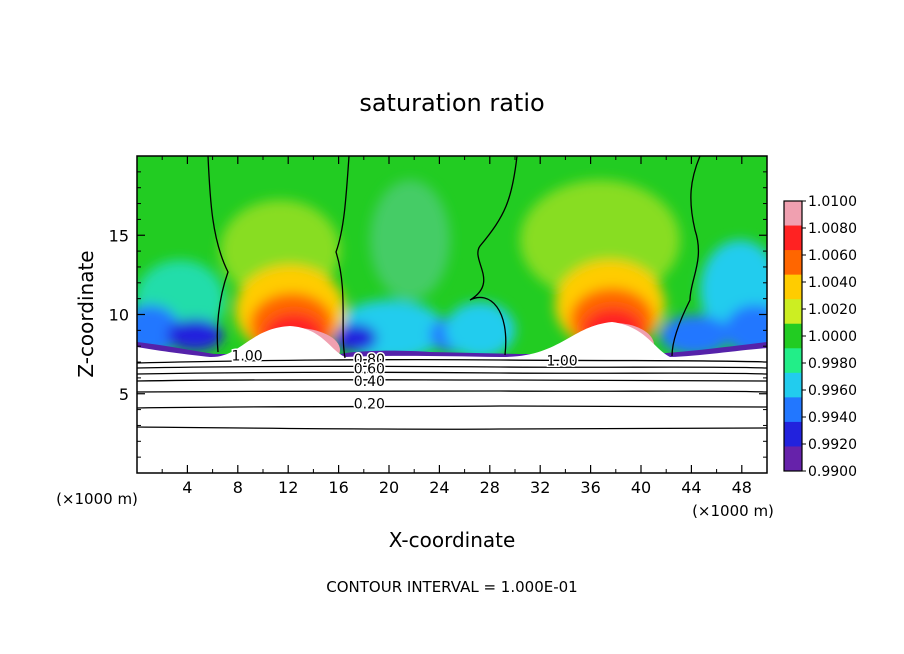  I want to click on x-tick-label: 8, so click(238, 487).